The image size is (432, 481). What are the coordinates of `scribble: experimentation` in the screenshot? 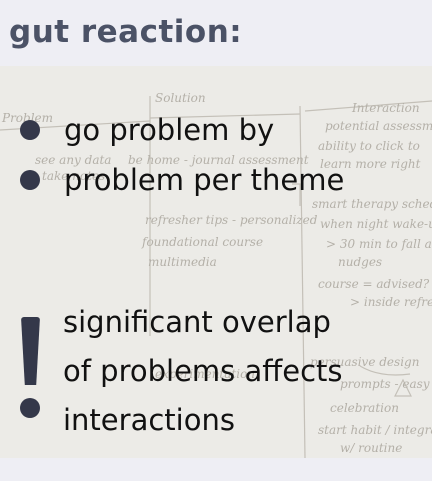 It's located at (205, 374).